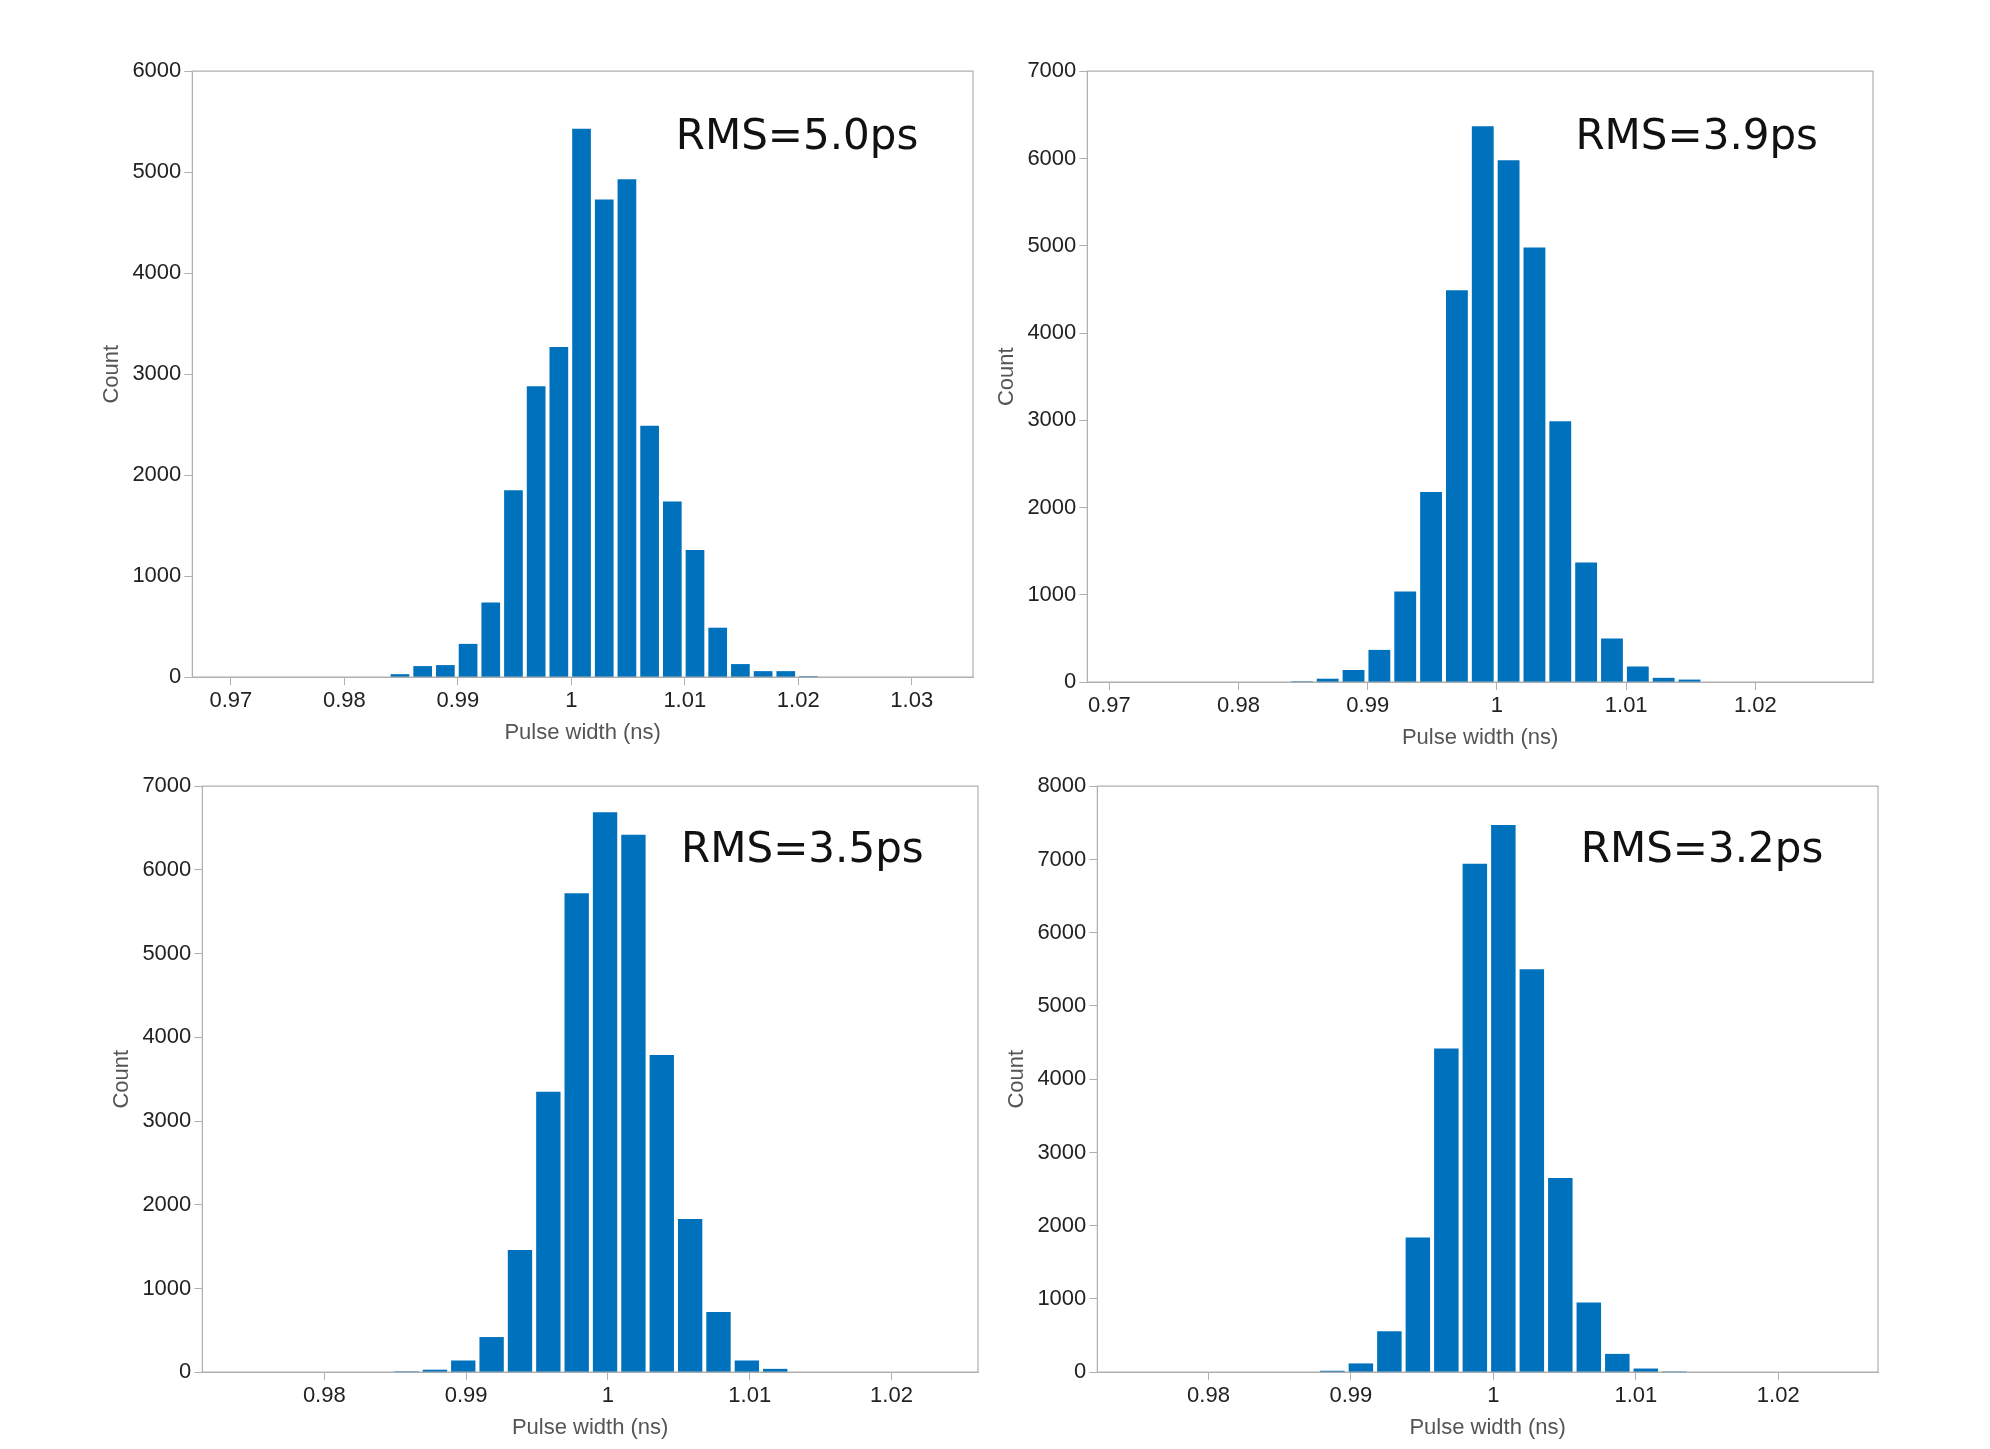 The image size is (1990, 1449). What do you see at coordinates (1062, 785) in the screenshot?
I see `y-tick-label: 8000` at bounding box center [1062, 785].